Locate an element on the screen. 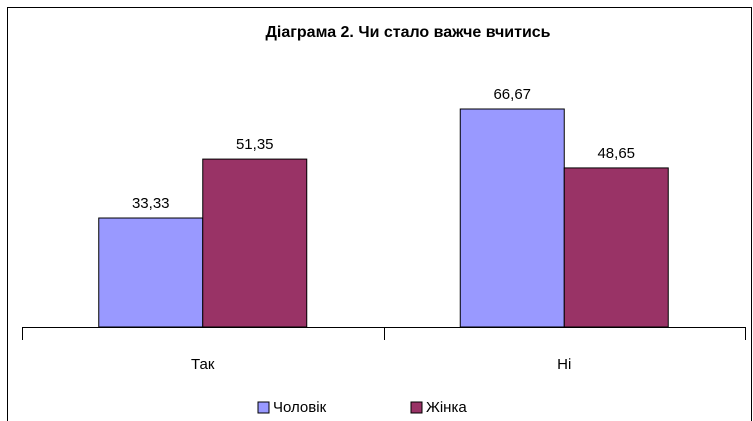  data-label: 48,65 is located at coordinates (616, 153).